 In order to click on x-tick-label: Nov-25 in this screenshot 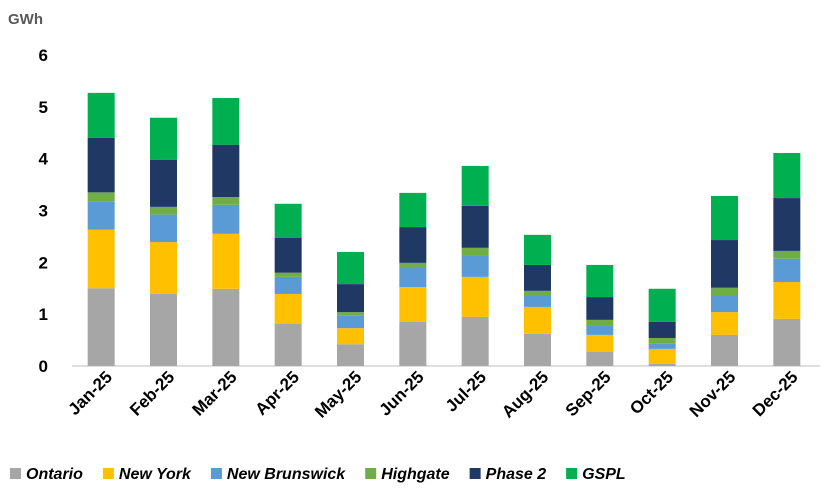, I will do `click(713, 394)`.